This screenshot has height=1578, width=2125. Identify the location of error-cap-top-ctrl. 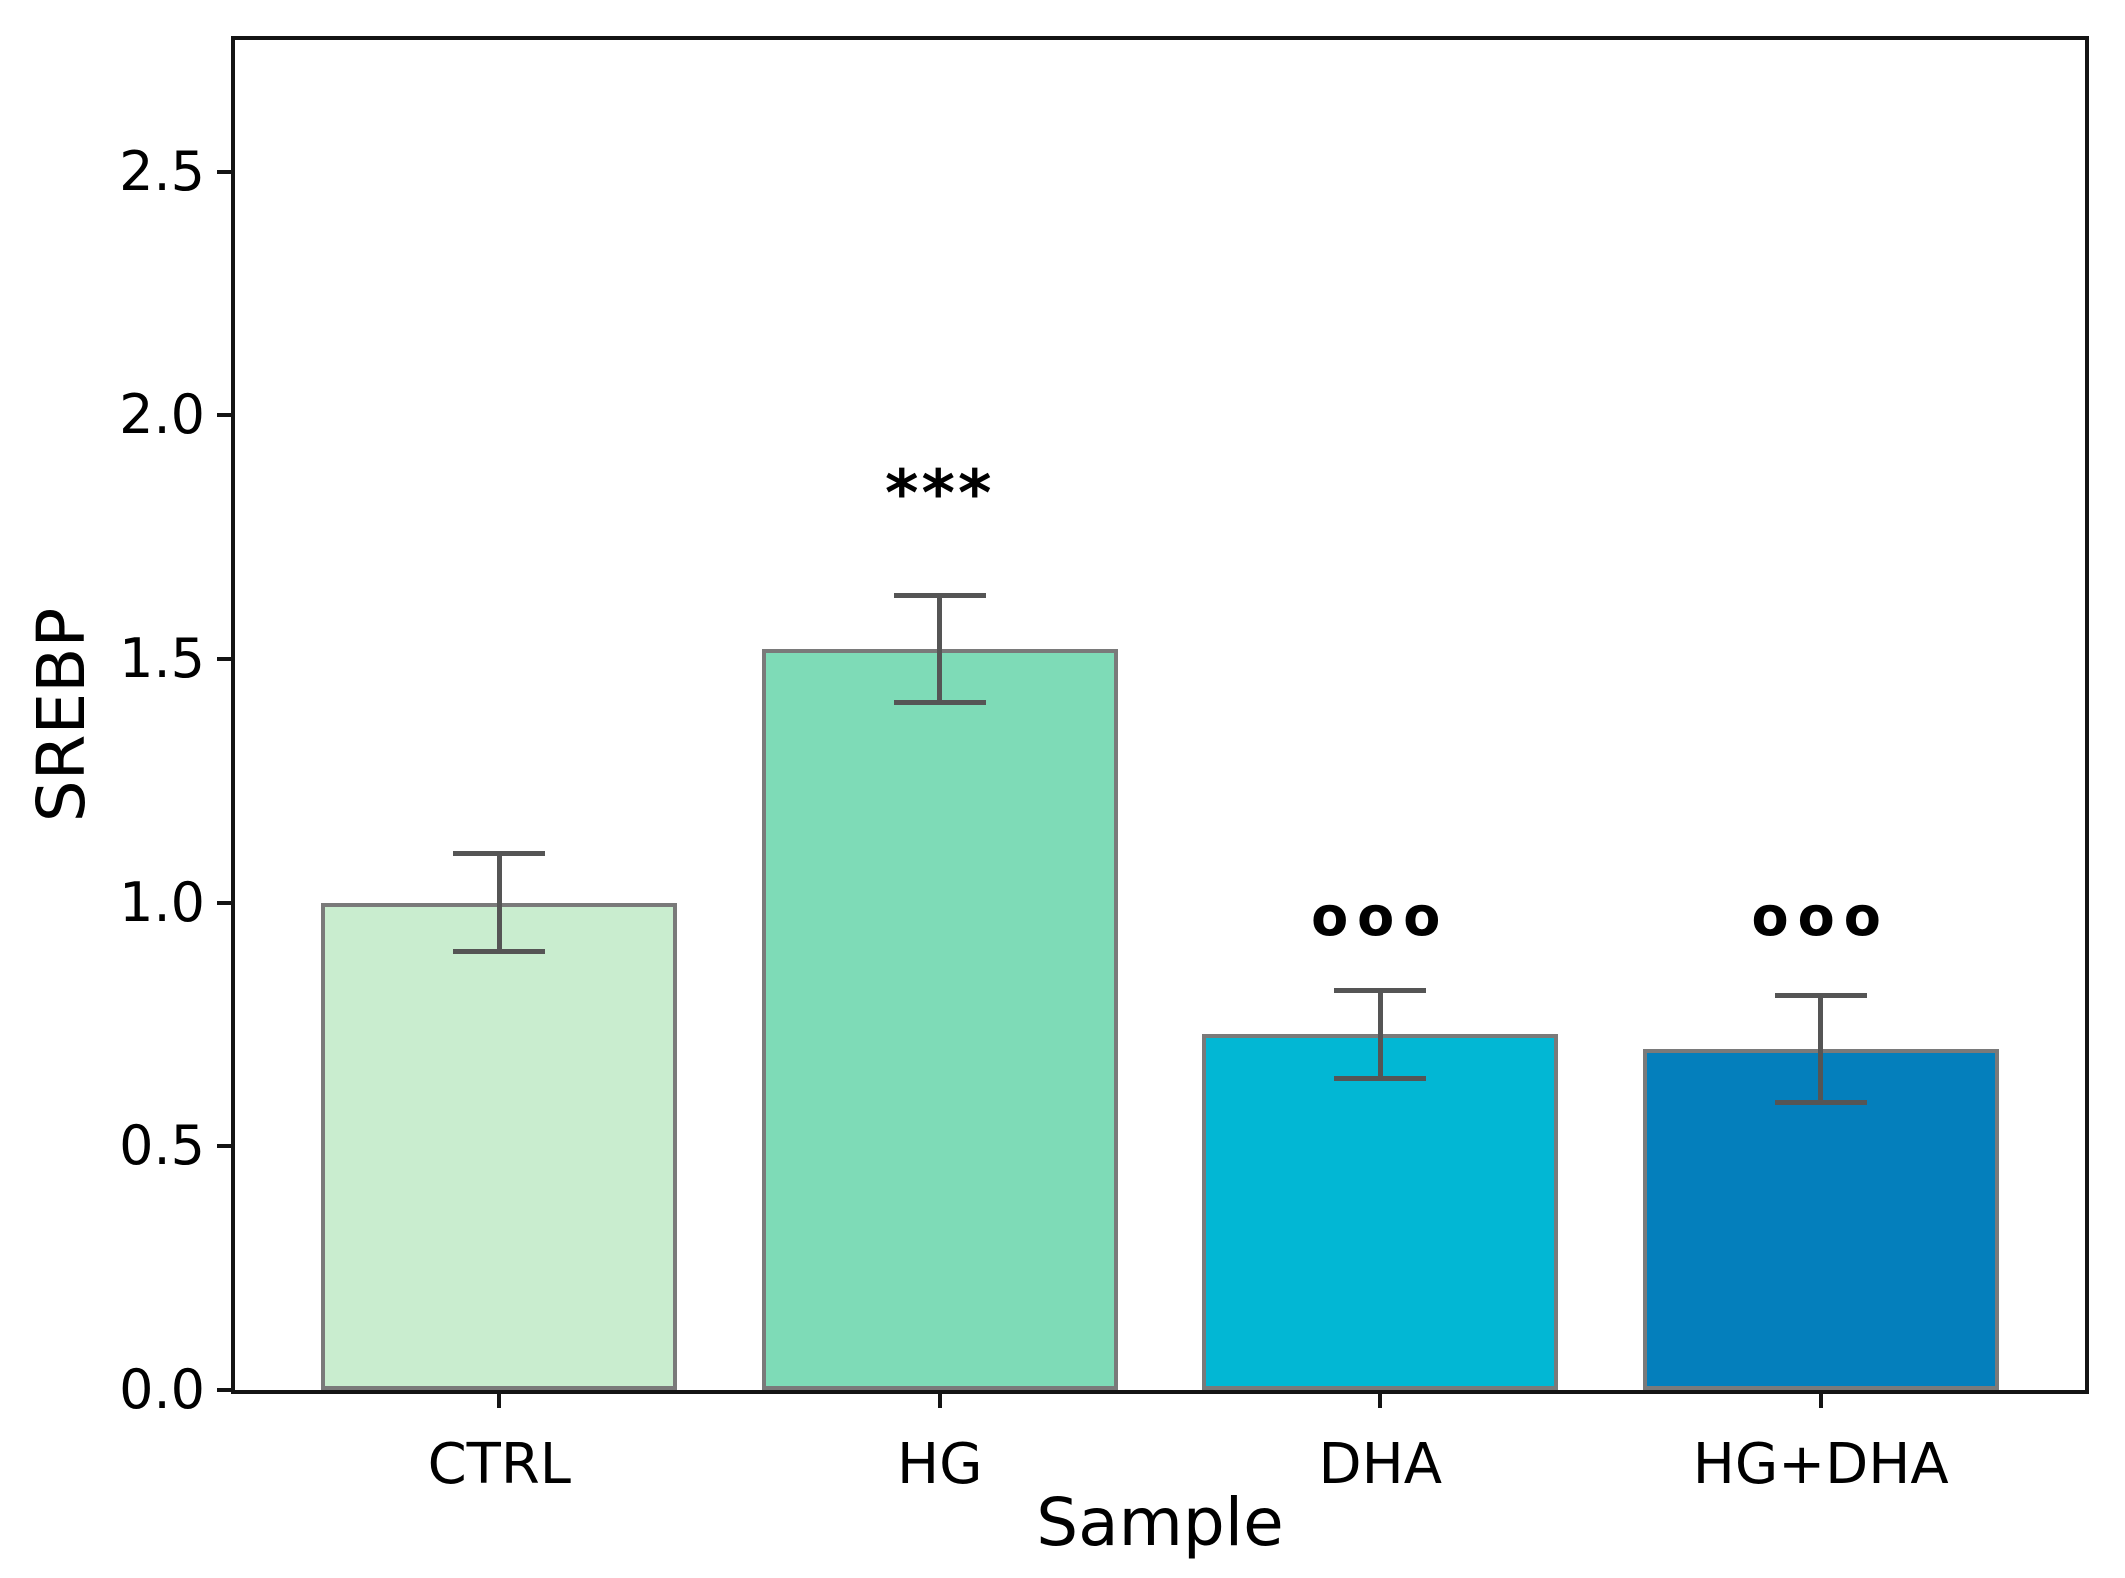
(499, 854).